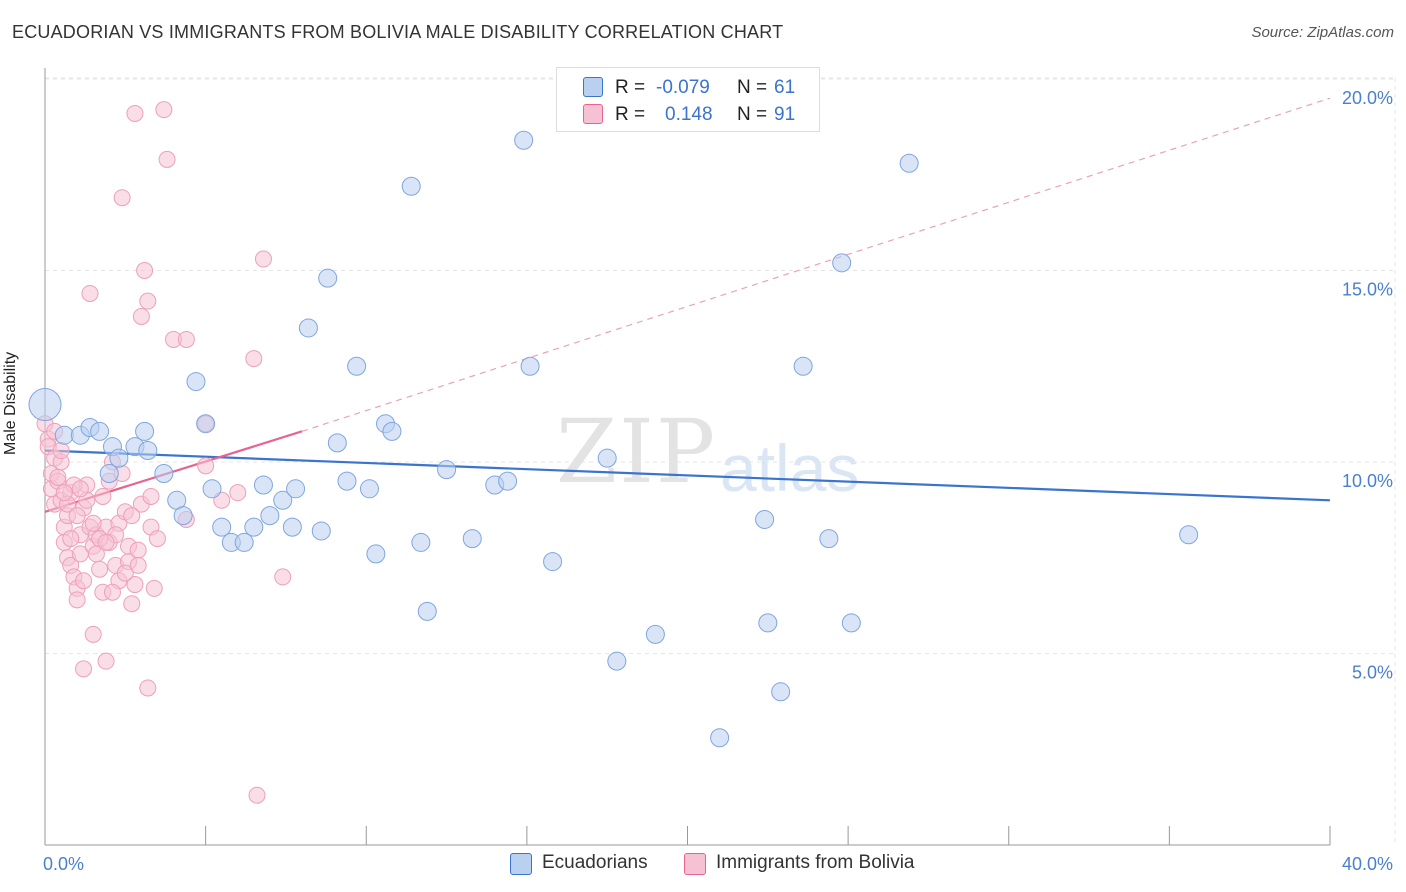  Describe the element at coordinates (695, 864) in the screenshot. I see `bottom-legend-swatch-bolivia` at that location.